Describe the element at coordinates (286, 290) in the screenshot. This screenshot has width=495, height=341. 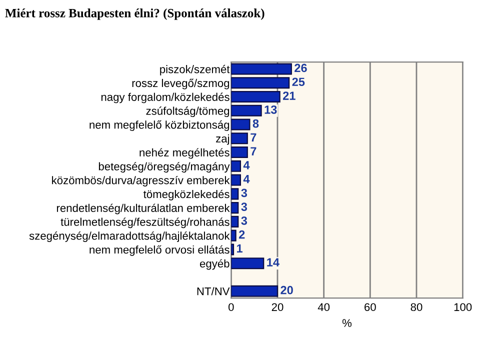
I see `data-label: 20` at that location.